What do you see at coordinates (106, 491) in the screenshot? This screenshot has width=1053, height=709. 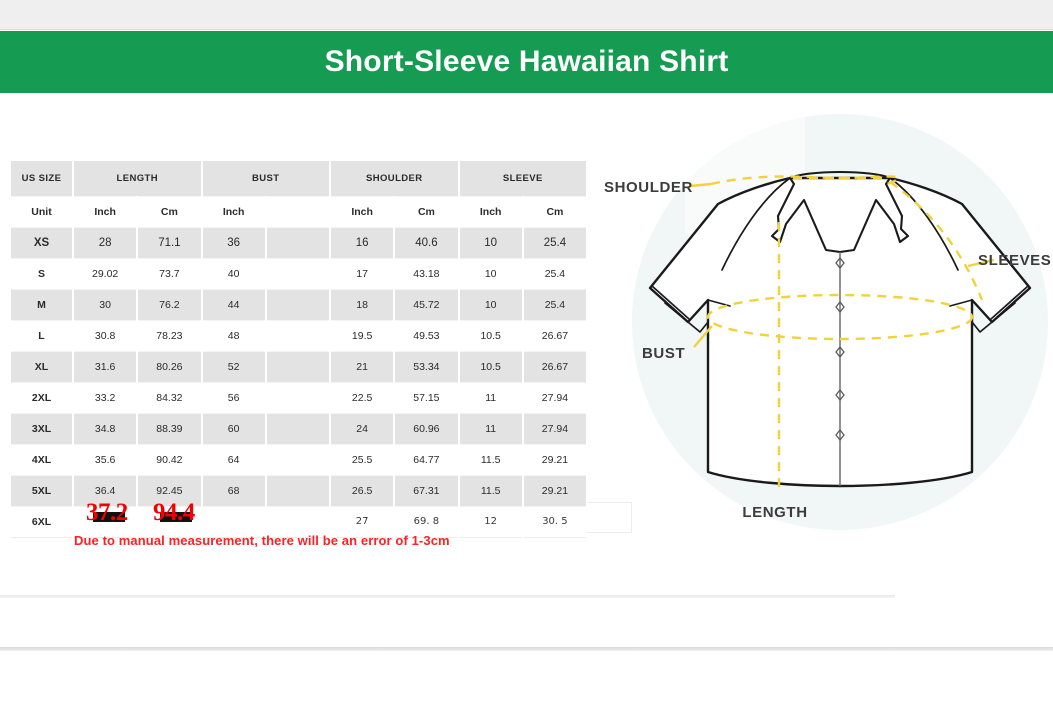 I see `cell-length-inch: 36.4` at bounding box center [106, 491].